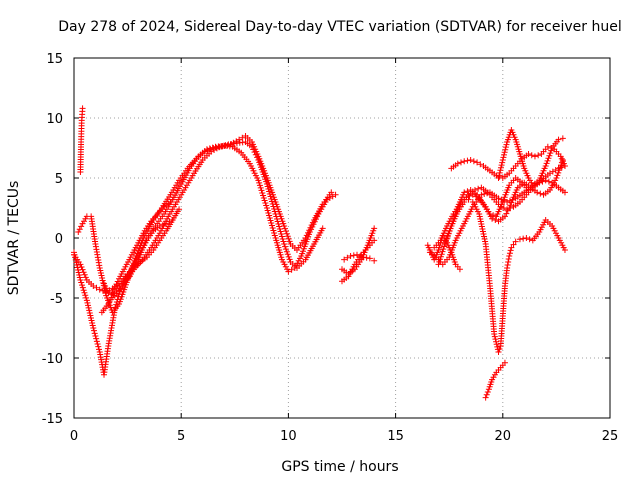 This screenshot has height=480, width=640. What do you see at coordinates (52, 359) in the screenshot?
I see `y-tick-label: -10` at bounding box center [52, 359].